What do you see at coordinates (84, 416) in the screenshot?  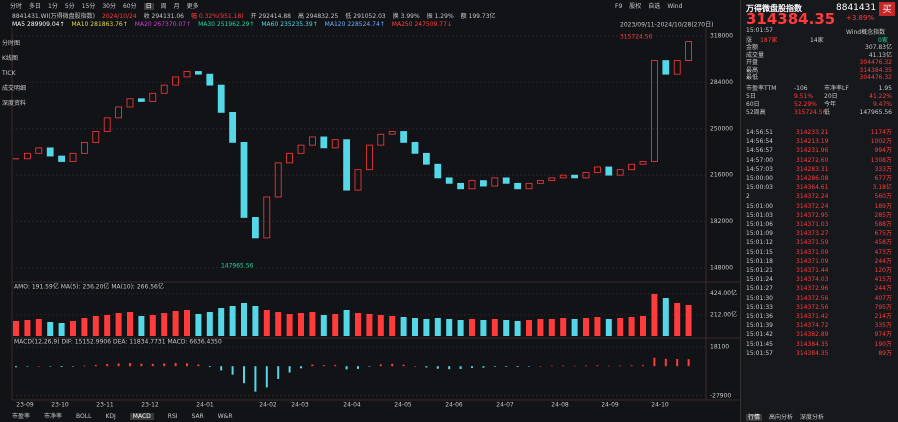 I see `indicator-tab: BOLL` at bounding box center [84, 416].